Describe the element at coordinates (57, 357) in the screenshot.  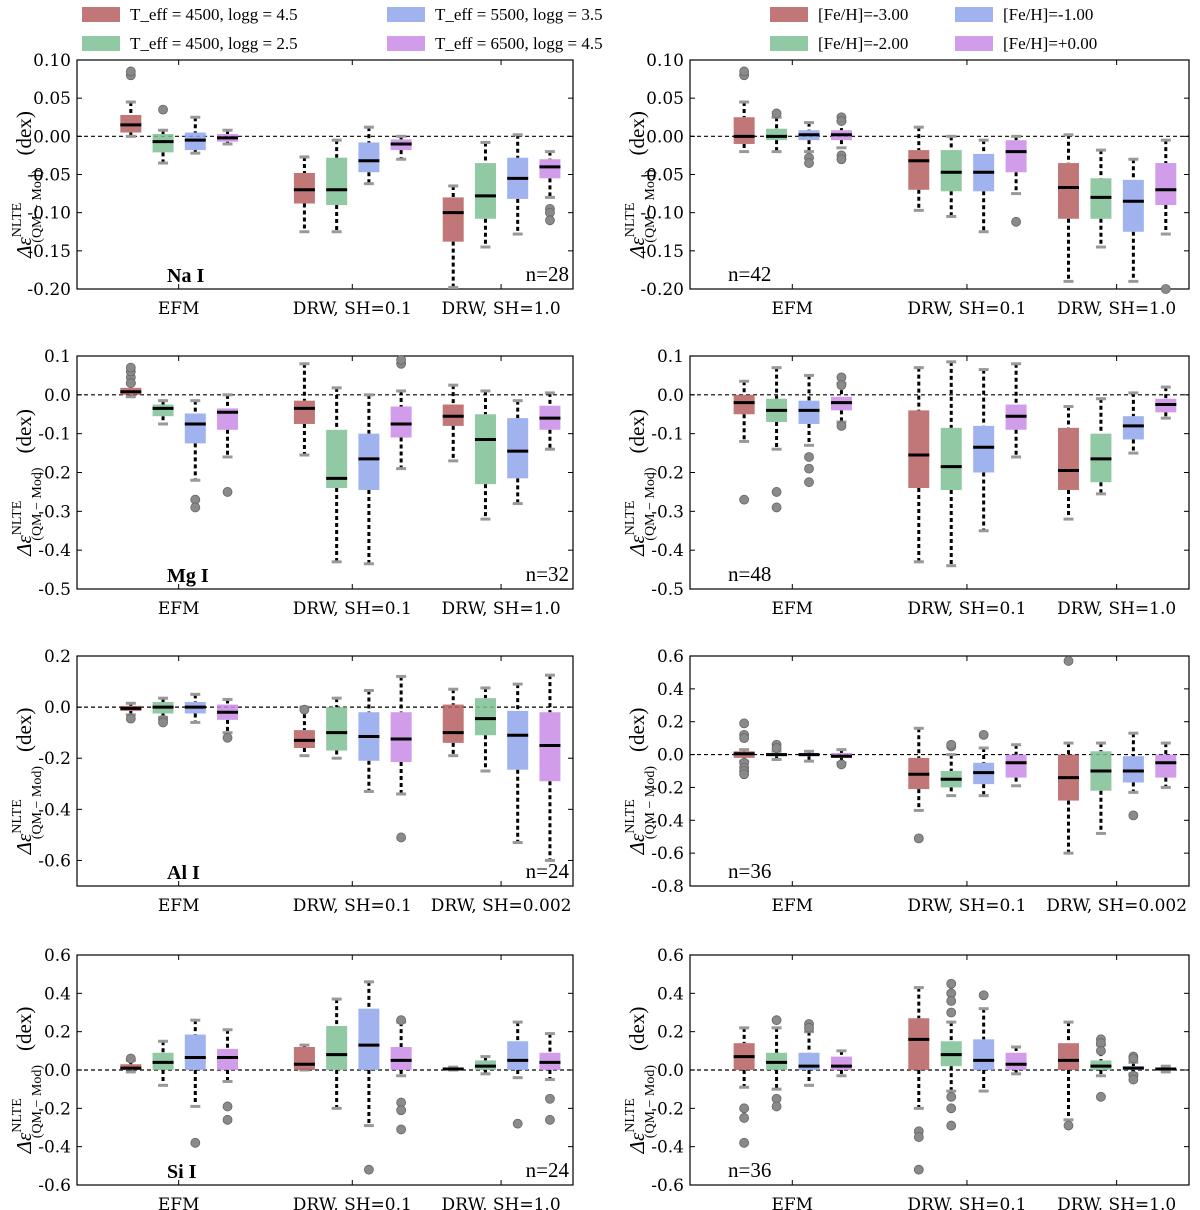
I see `y-tick-label: 0.1` at that location.